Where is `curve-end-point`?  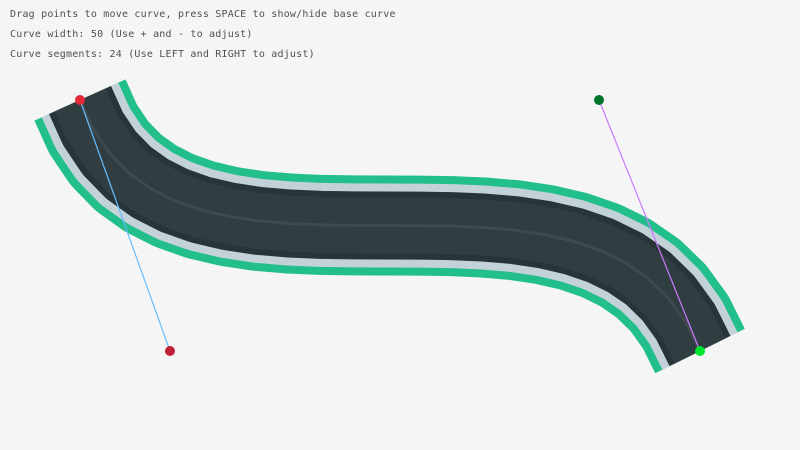 curve-end-point is located at coordinates (700, 351).